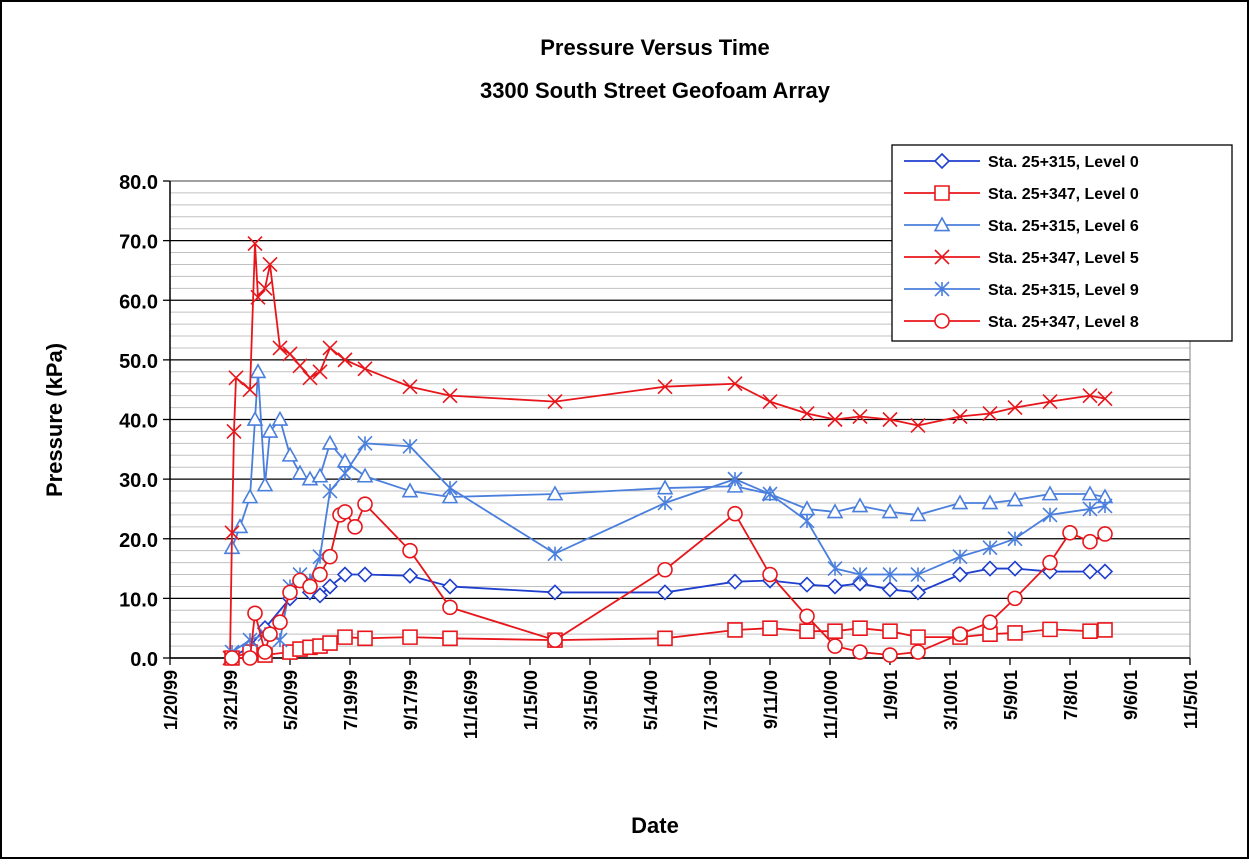 The width and height of the screenshot is (1249, 864). What do you see at coordinates (655, 90) in the screenshot?
I see `chart-subtitle: 3300 South Street Geofoam Array` at bounding box center [655, 90].